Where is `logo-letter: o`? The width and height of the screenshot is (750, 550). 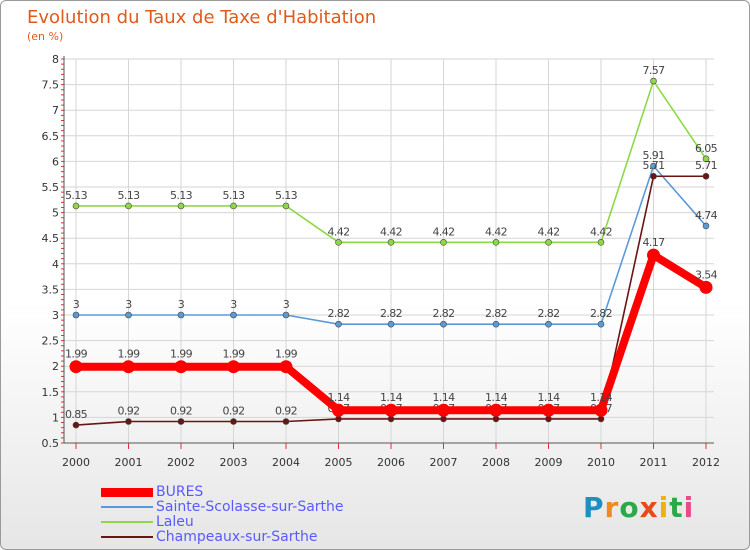 logo-letter: o is located at coordinates (629, 507).